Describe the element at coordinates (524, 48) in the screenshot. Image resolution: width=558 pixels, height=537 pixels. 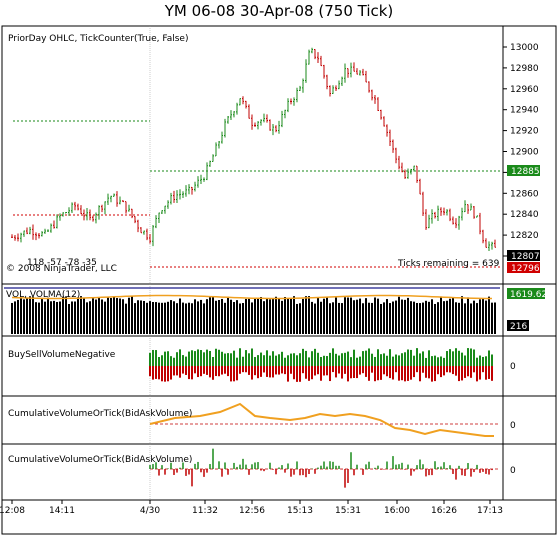
I see `y-tick-label: 13000` at that location.